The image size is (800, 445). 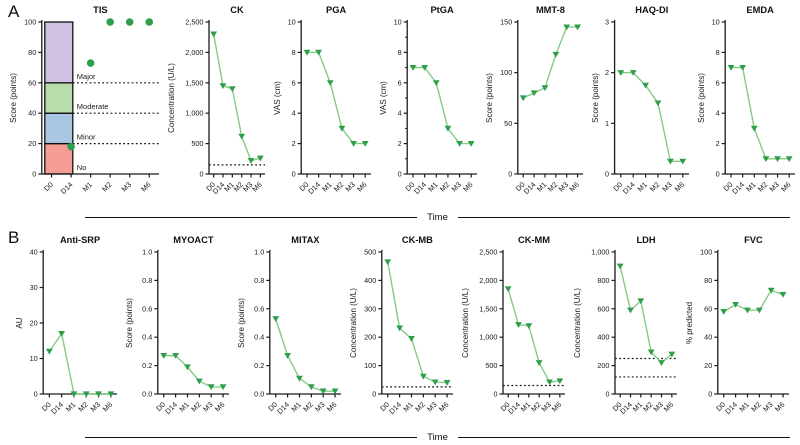 I want to click on svg-text: MYOACT, so click(x=193, y=240).